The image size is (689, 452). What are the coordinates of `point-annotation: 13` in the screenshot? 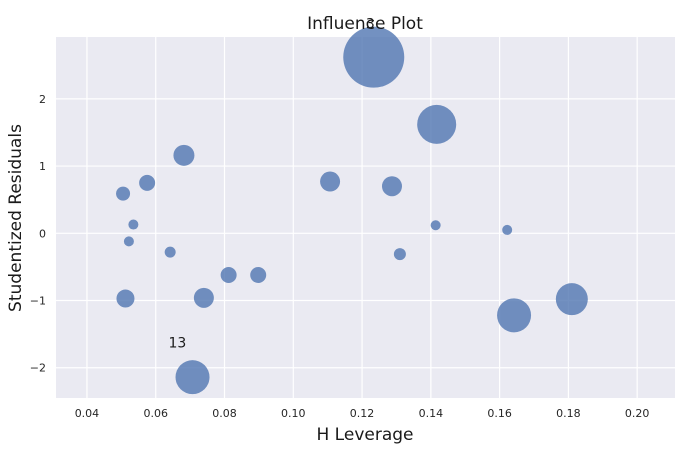 It's located at (177, 344).